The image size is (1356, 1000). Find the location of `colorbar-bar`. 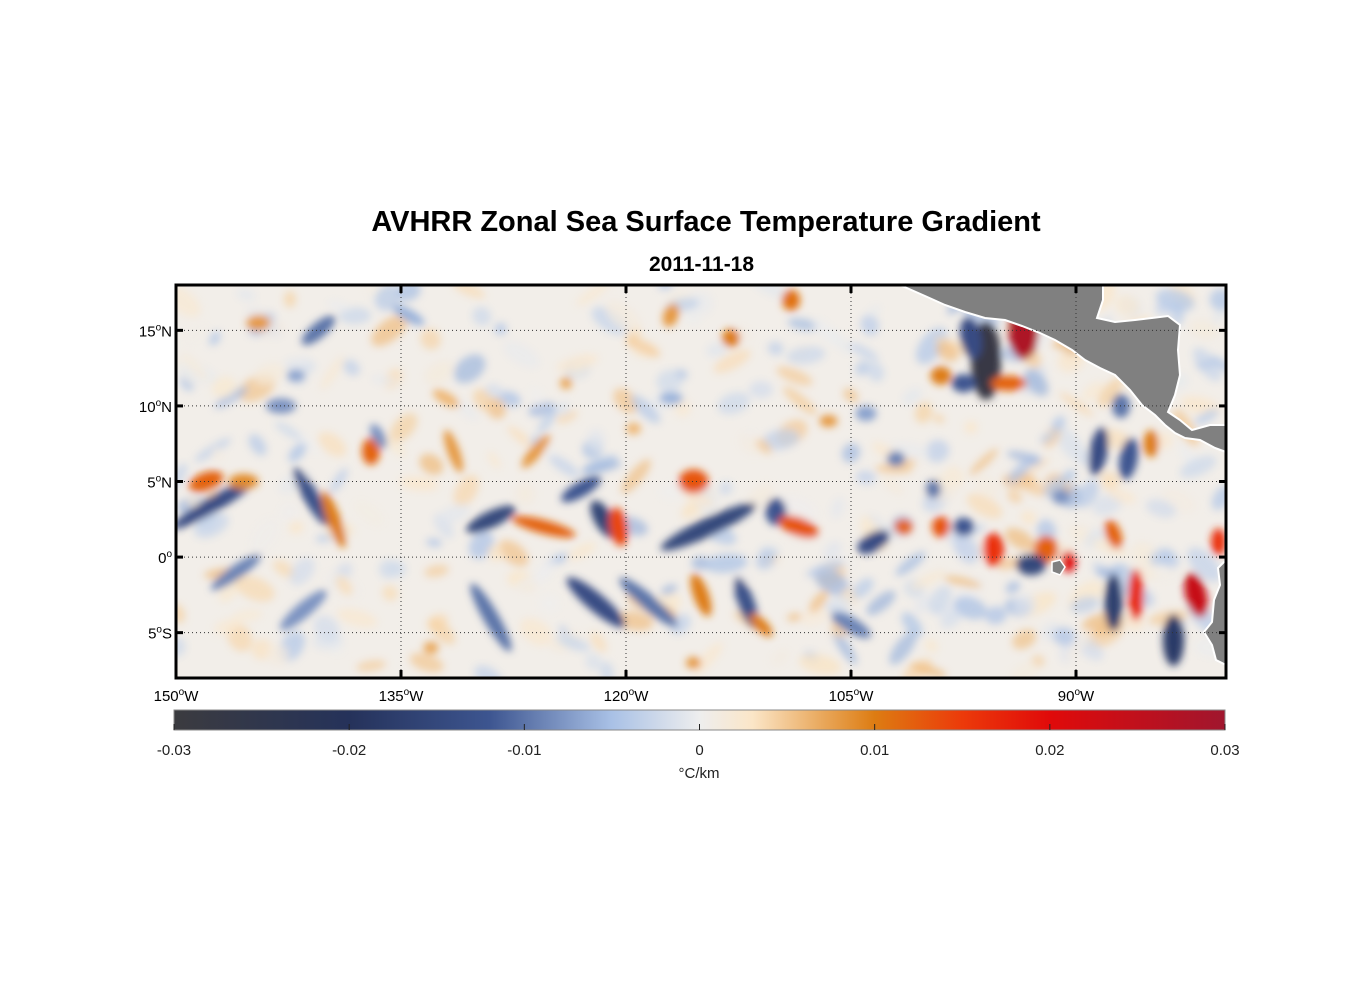

colorbar-bar is located at coordinates (699, 720).